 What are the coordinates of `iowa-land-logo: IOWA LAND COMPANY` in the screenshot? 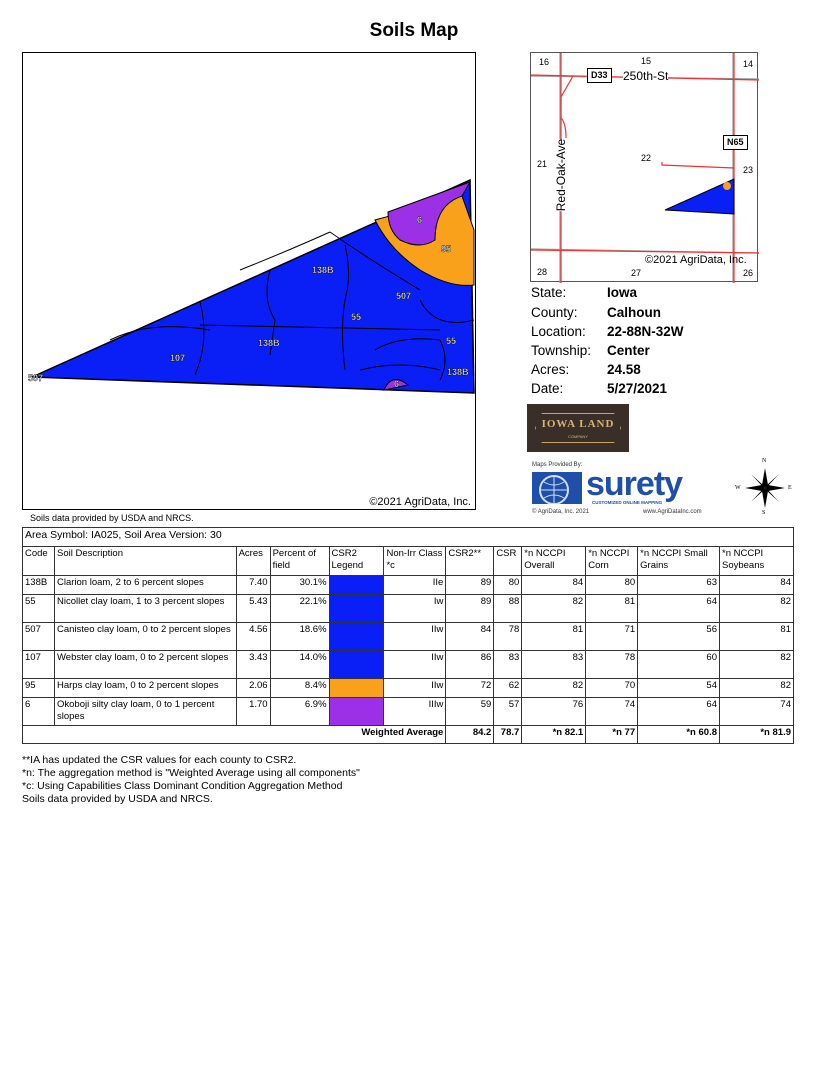 It's located at (578, 428).